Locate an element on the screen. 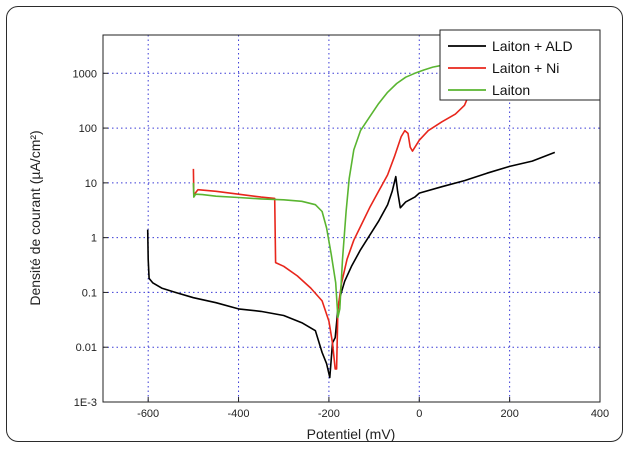 Image resolution: width=631 pixels, height=450 pixels. x-tick-label: 200 is located at coordinates (509, 414).